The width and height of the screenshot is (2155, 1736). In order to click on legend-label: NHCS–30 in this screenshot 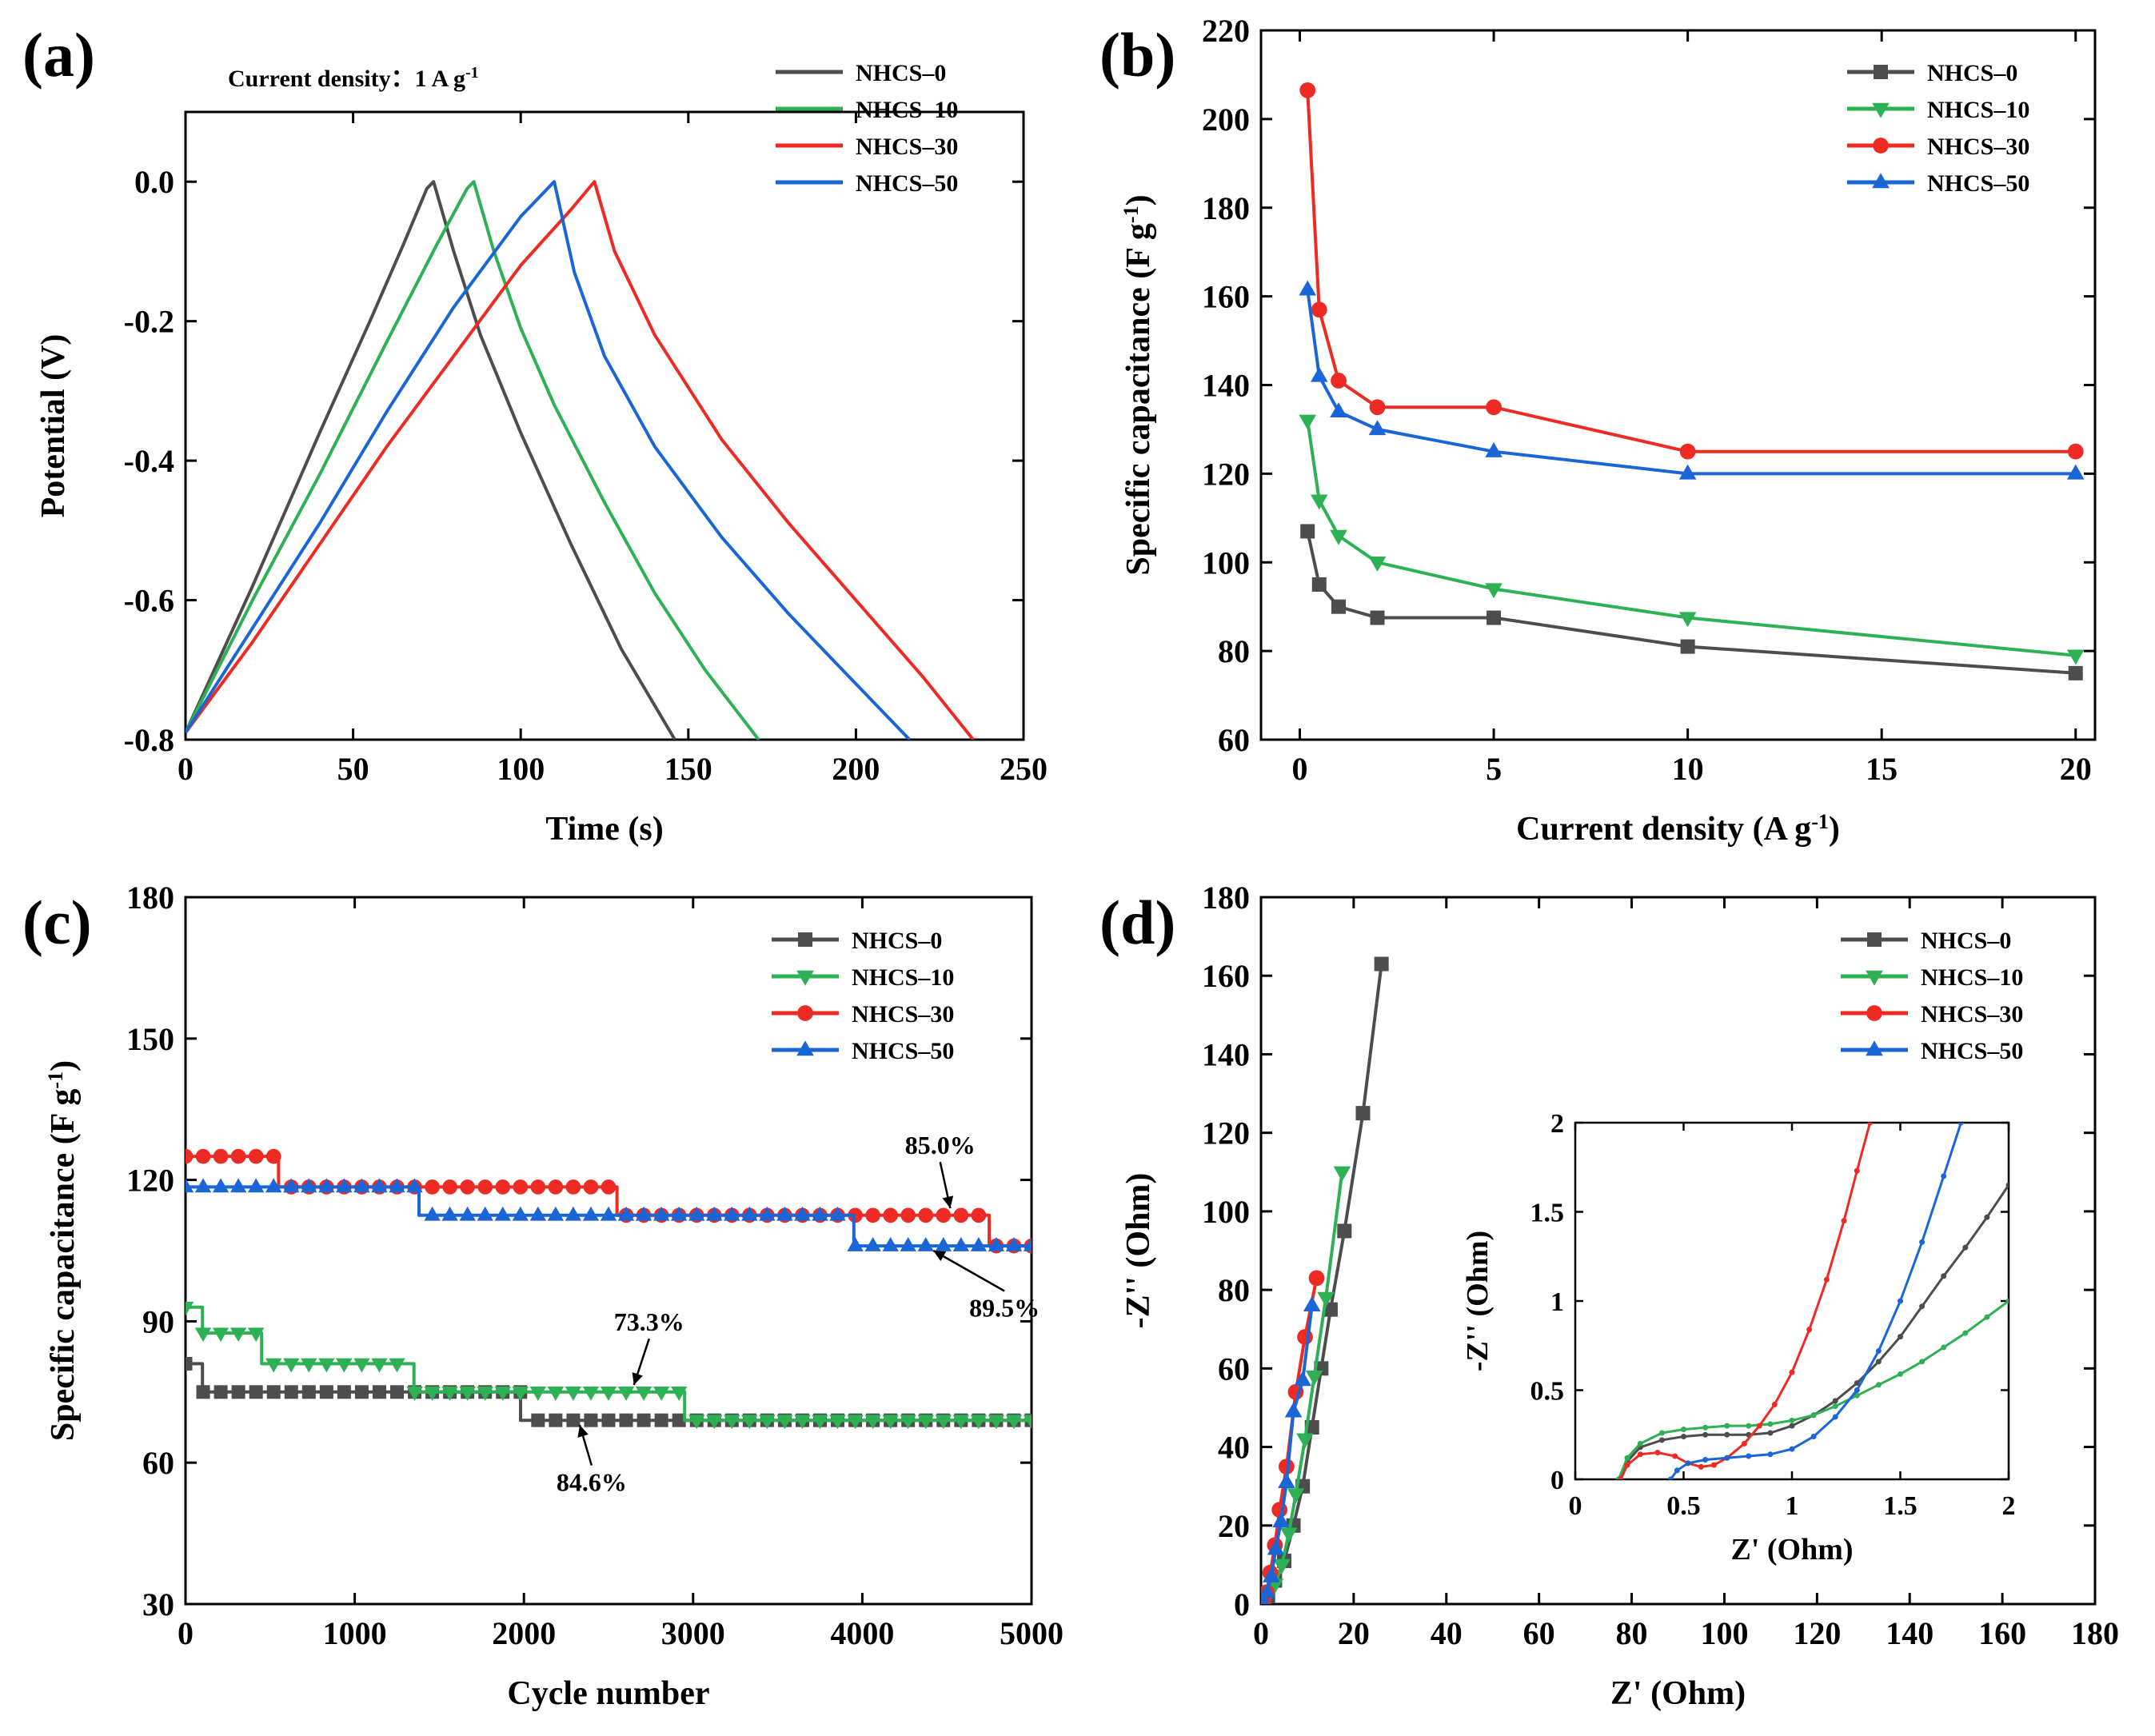, I will do `click(903, 1015)`.